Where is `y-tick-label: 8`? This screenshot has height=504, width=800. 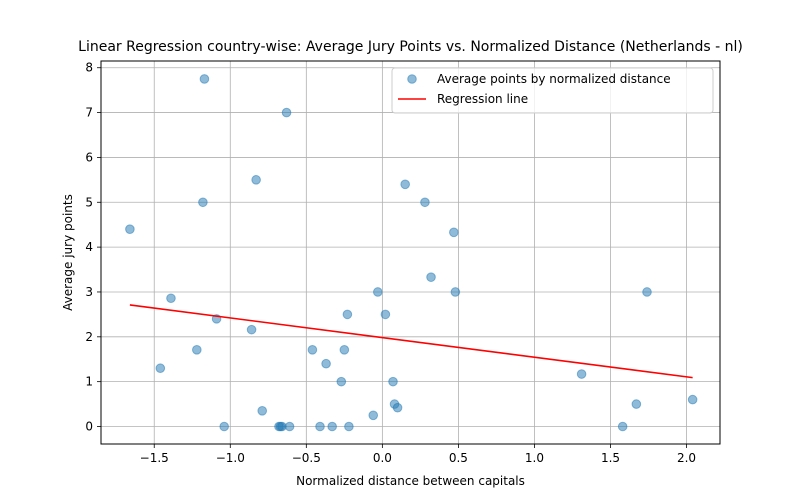 y-tick-label: 8 is located at coordinates (89, 68).